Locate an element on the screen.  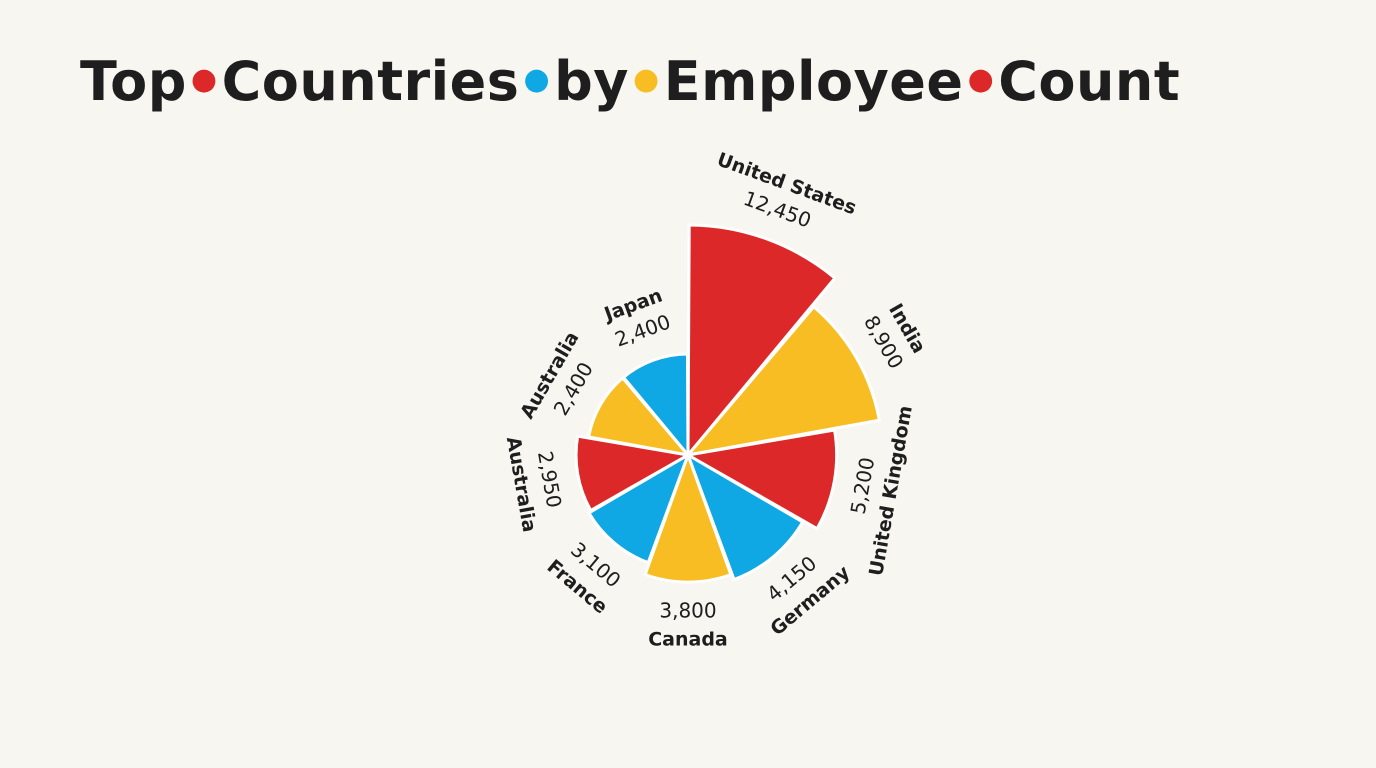
slice-canada is located at coordinates (688, 518).